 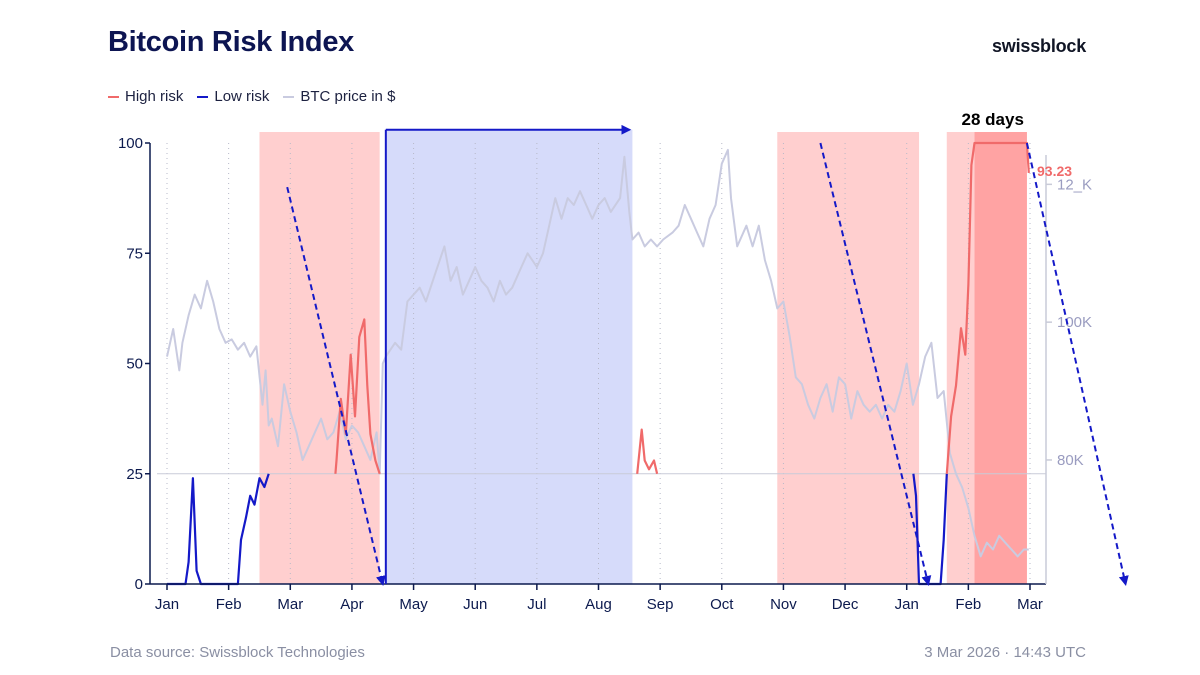 I want to click on legend-swatch-btc-price, so click(x=289, y=96).